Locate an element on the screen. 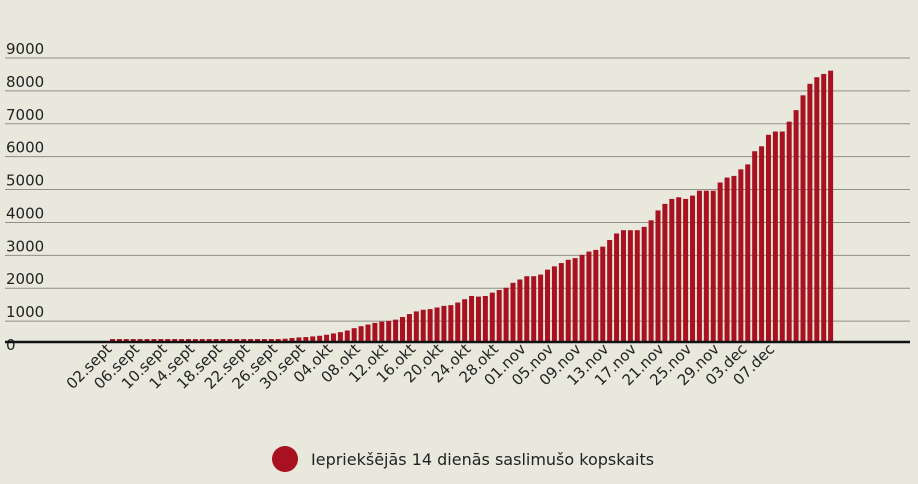  legend-swatch is located at coordinates (285, 459).